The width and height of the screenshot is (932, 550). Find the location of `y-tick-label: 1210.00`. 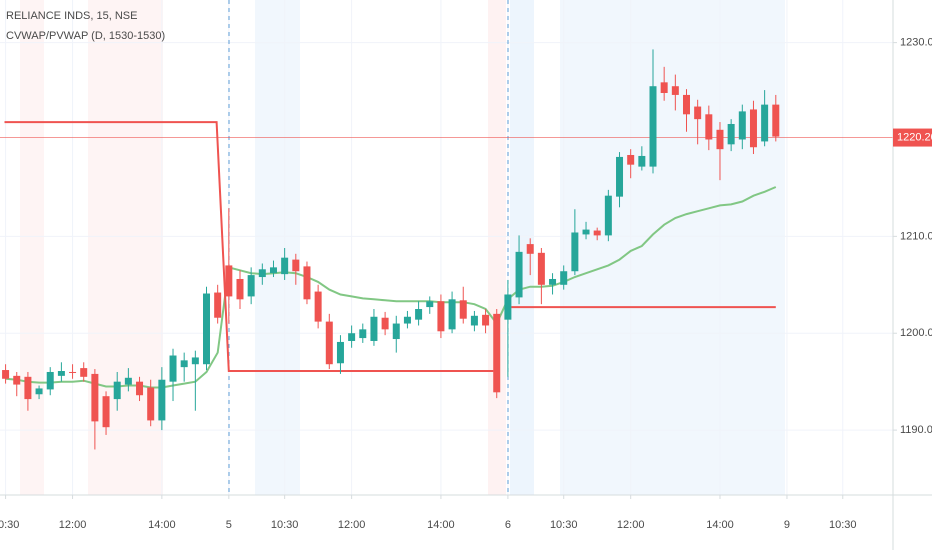

y-tick-label: 1210.00 is located at coordinates (916, 236).